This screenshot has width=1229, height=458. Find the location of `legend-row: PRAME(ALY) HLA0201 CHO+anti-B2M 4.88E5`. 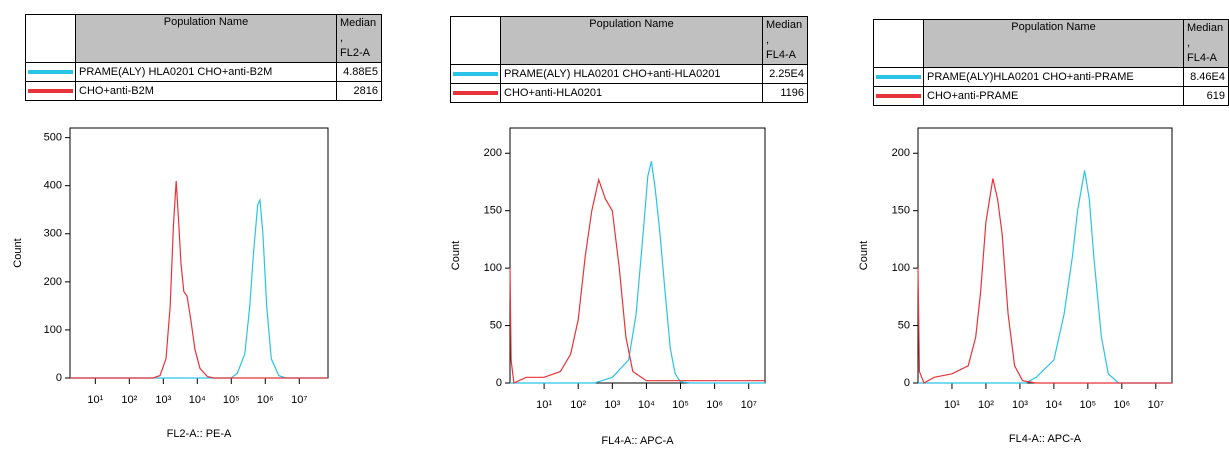

legend-row: PRAME(ALY) HLA0201 CHO+anti-B2M 4.88E5 is located at coordinates (203, 72).